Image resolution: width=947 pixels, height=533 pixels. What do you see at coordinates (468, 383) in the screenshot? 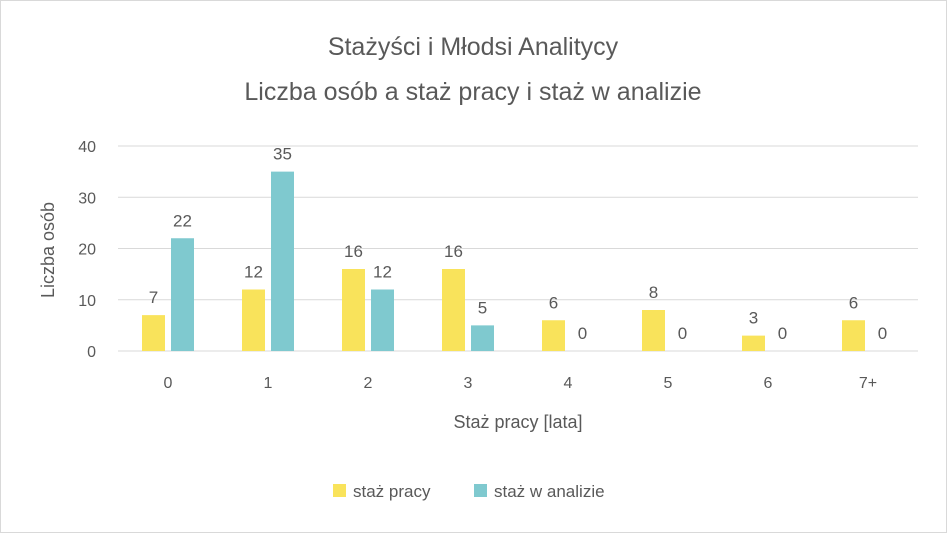
I see `x-tick-label: 3` at bounding box center [468, 383].